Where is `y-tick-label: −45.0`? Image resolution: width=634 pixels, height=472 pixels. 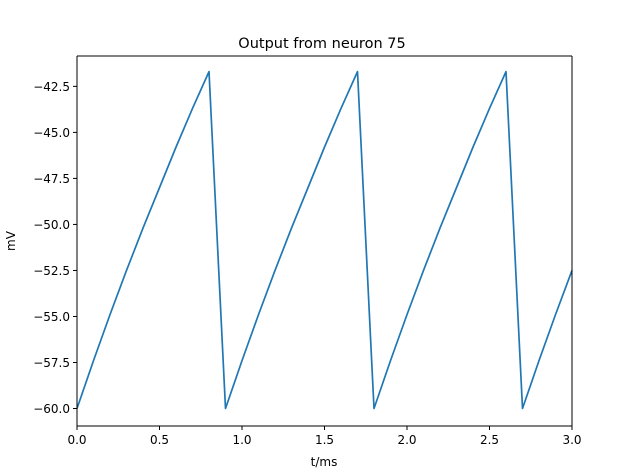 y-tick-label: −45.0 is located at coordinates (51, 133).